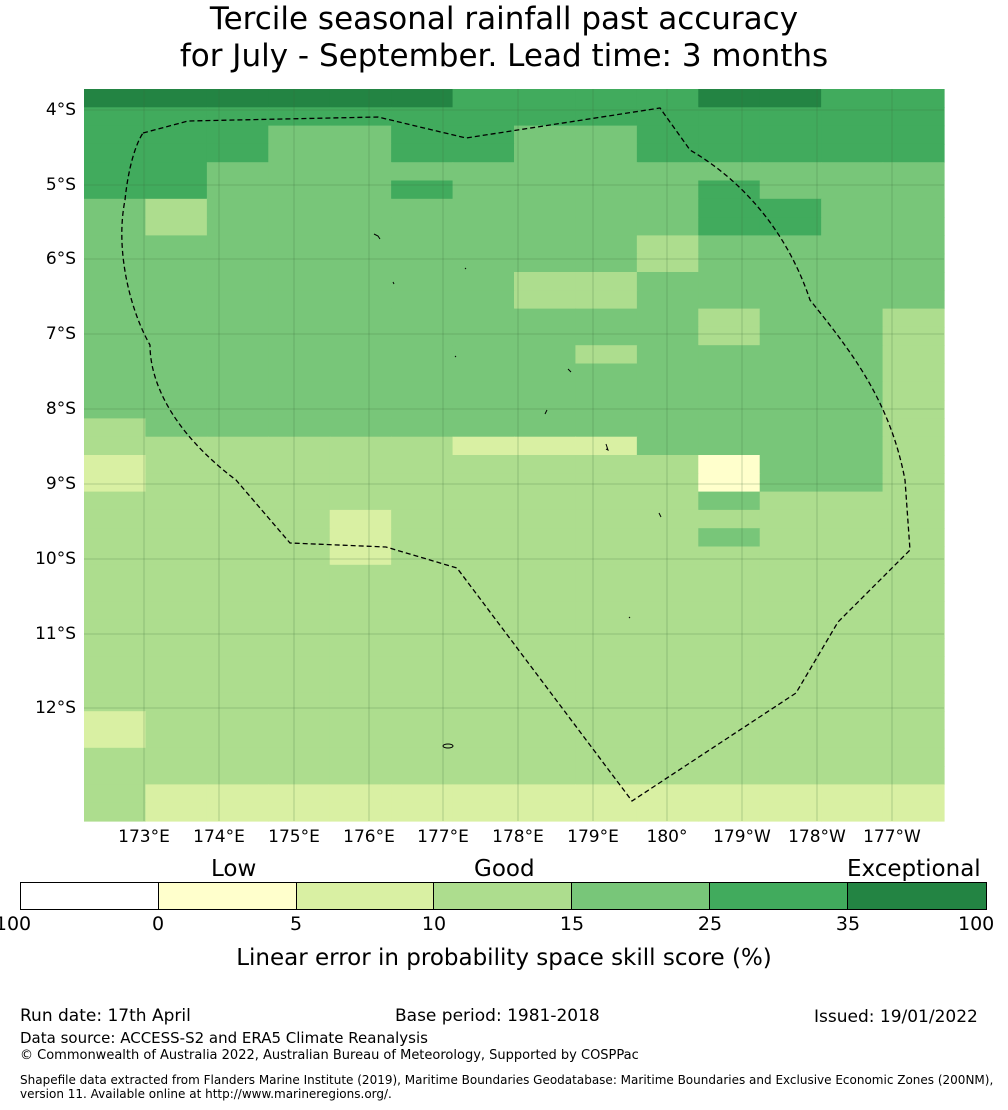 The height and width of the screenshot is (1110, 1008). I want to click on lon-label: 173°E, so click(144, 837).